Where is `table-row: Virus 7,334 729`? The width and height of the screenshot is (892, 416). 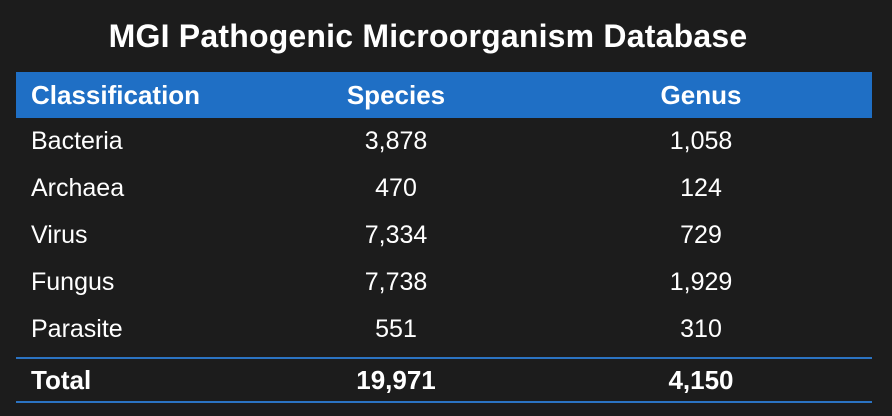 table-row: Virus 7,334 729 is located at coordinates (444, 235).